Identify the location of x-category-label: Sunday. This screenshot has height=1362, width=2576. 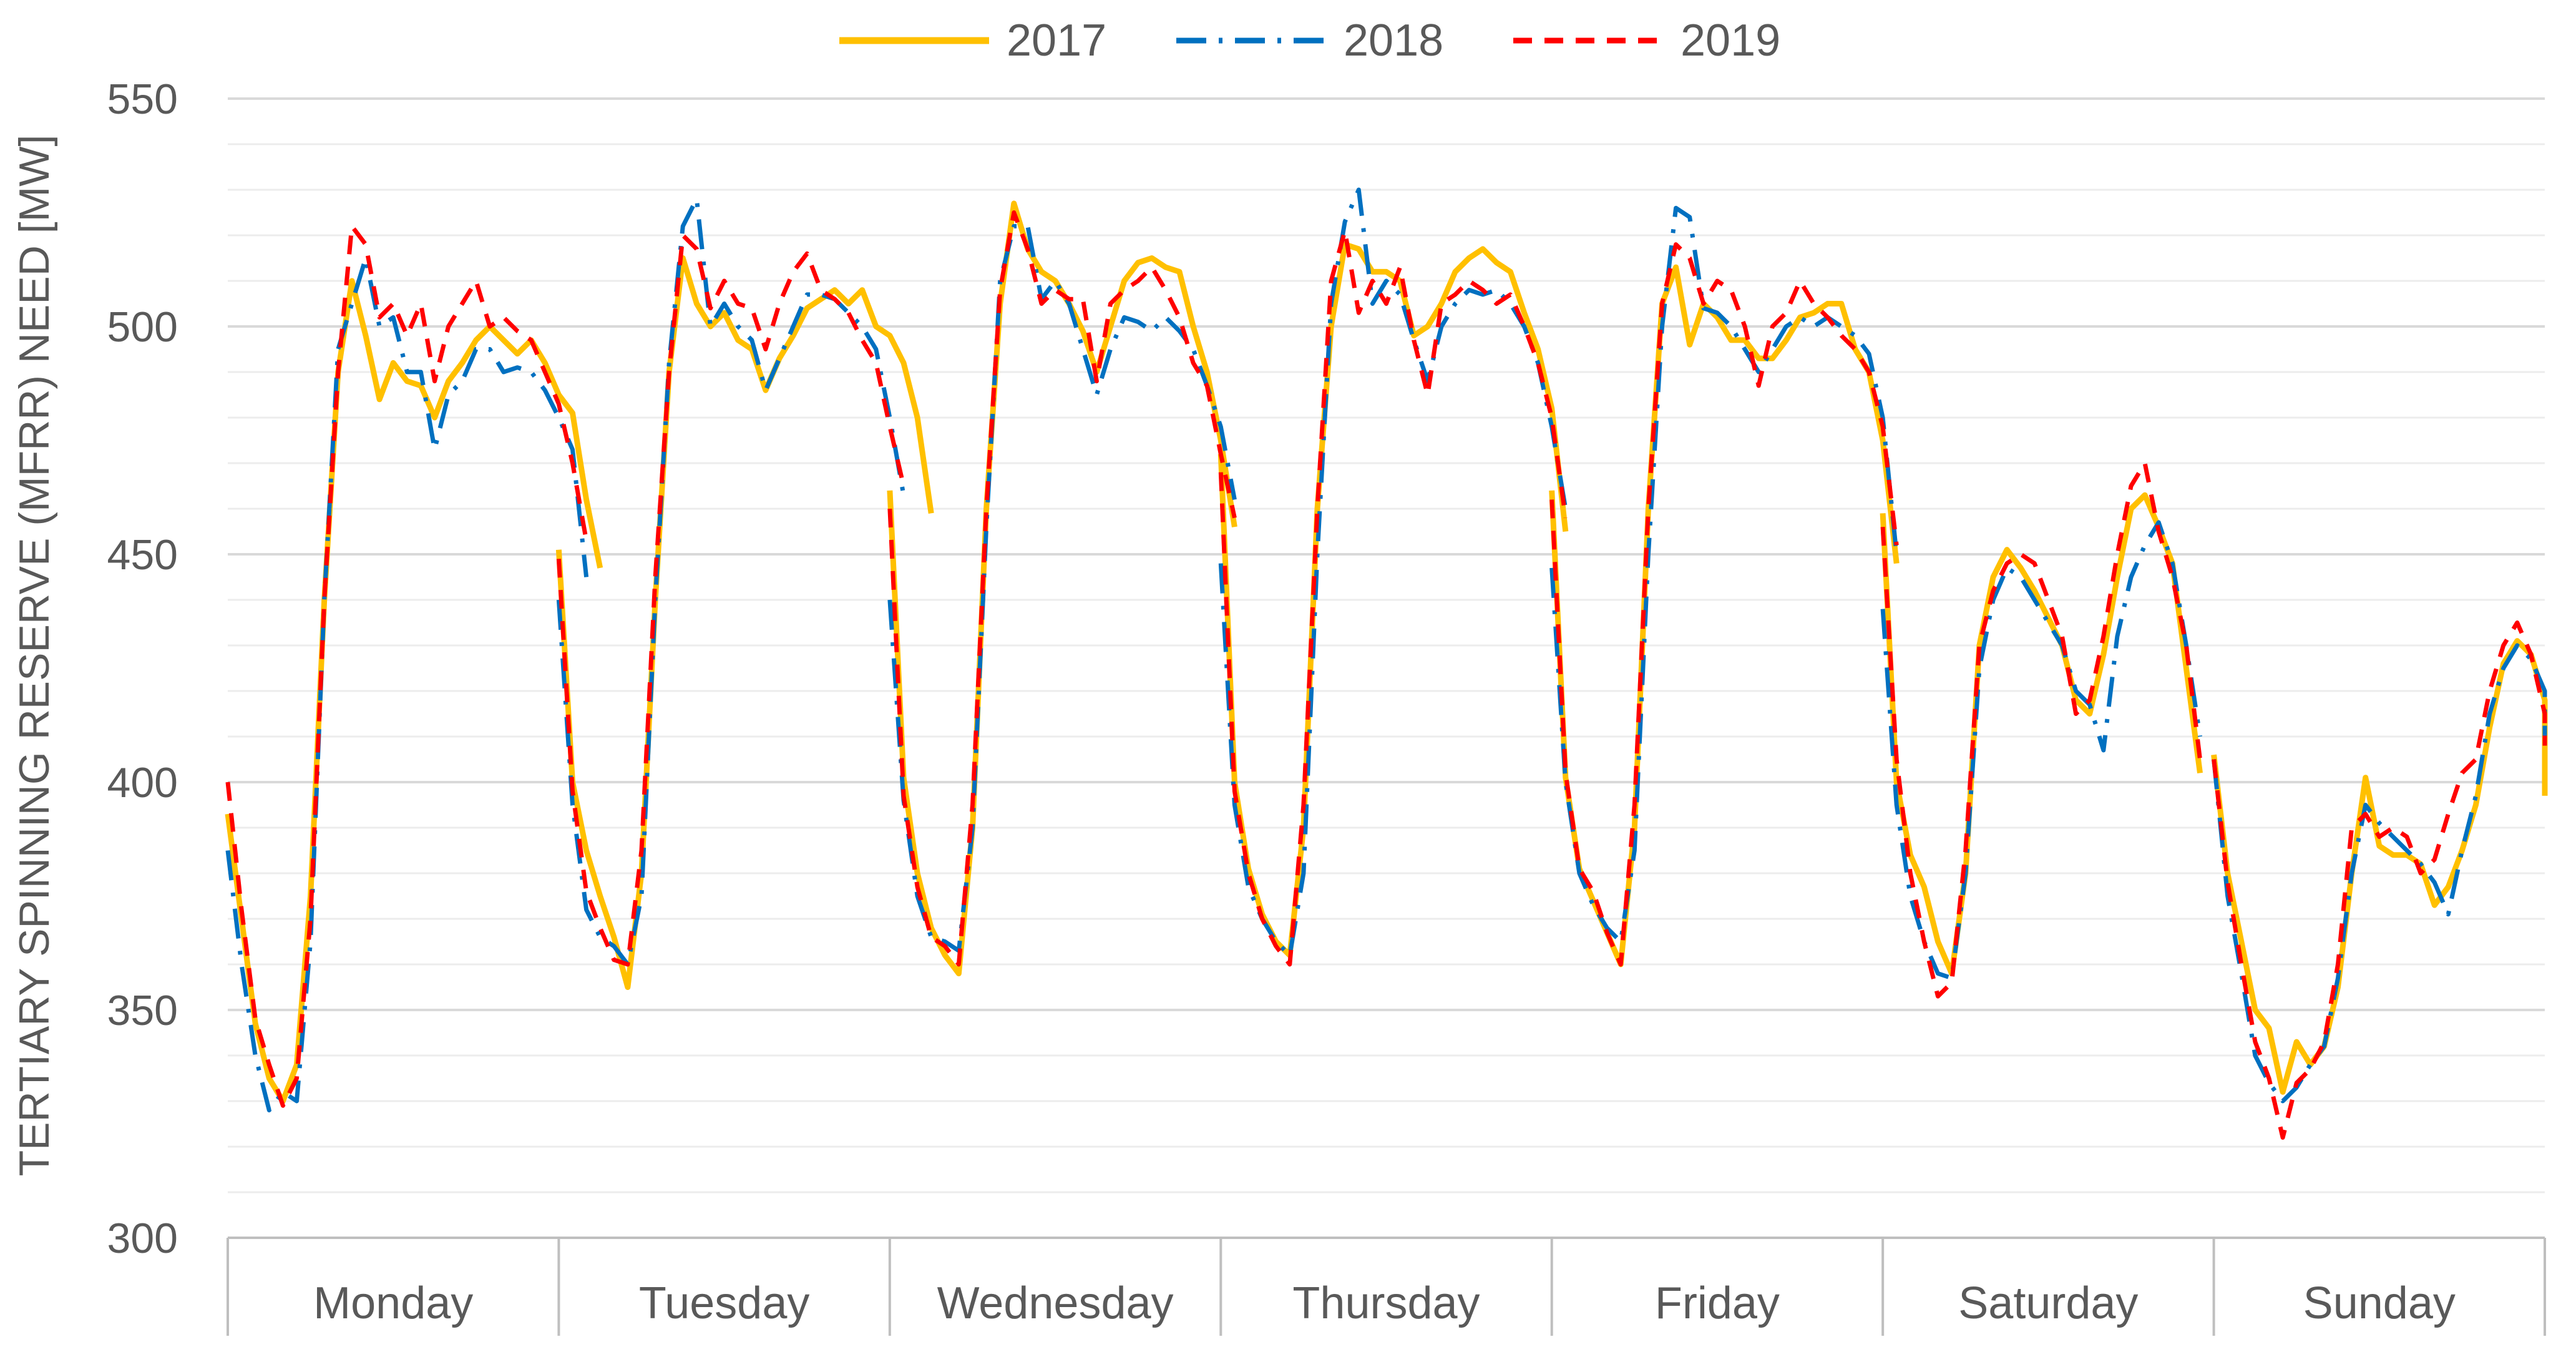
(2379, 1303).